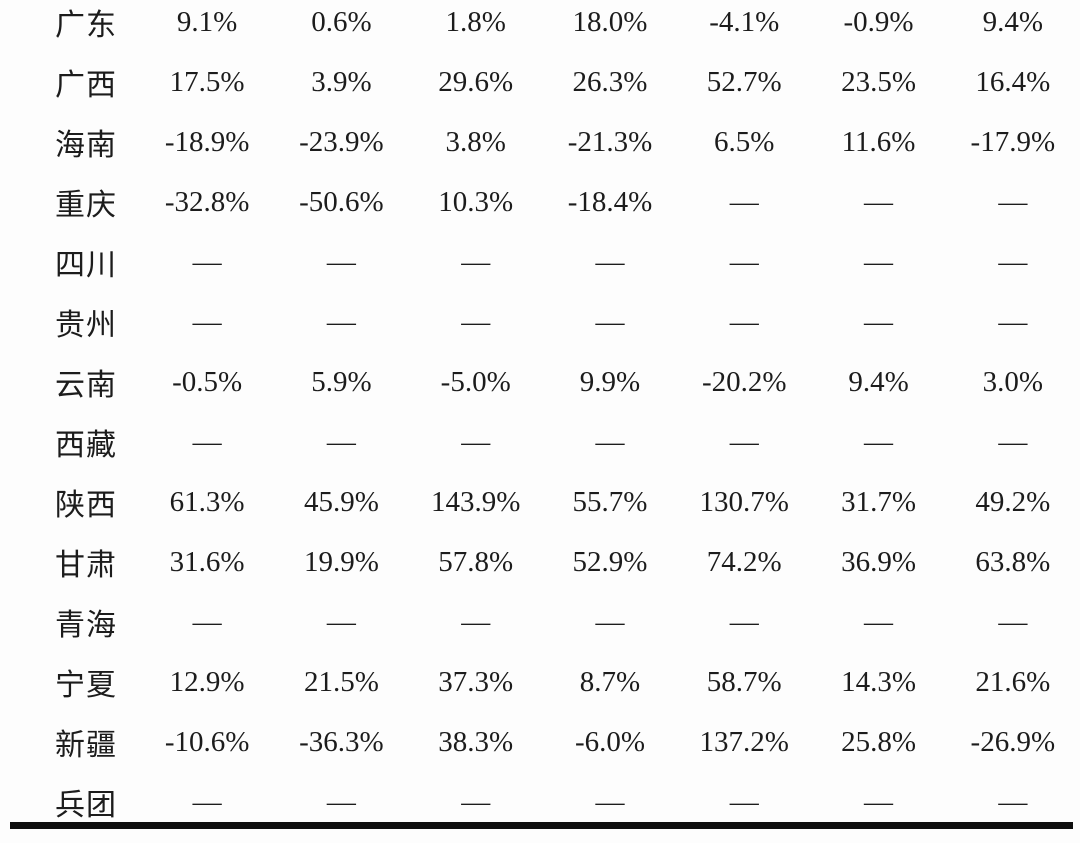  Describe the element at coordinates (207, 501) in the screenshot. I see `table-cell: 61.3%` at that location.